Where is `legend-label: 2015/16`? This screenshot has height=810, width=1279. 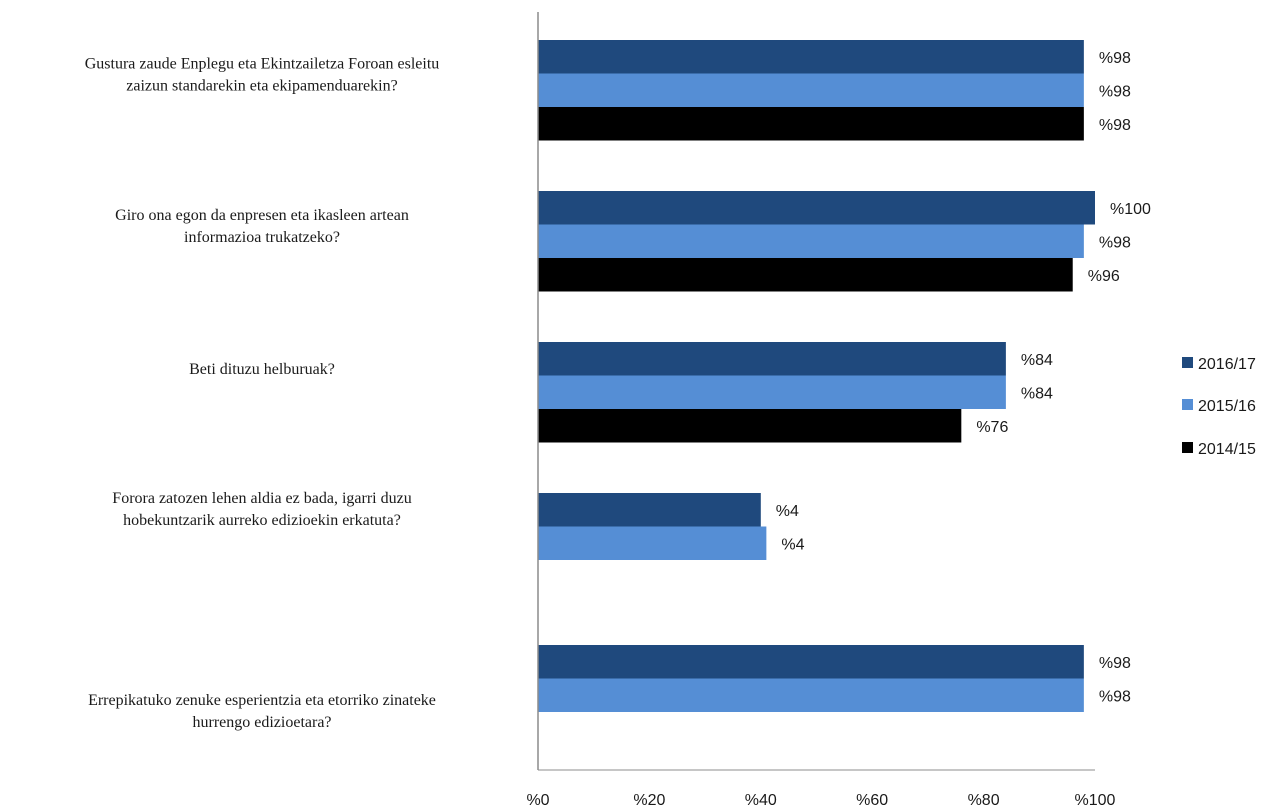 legend-label: 2015/16 is located at coordinates (1227, 406).